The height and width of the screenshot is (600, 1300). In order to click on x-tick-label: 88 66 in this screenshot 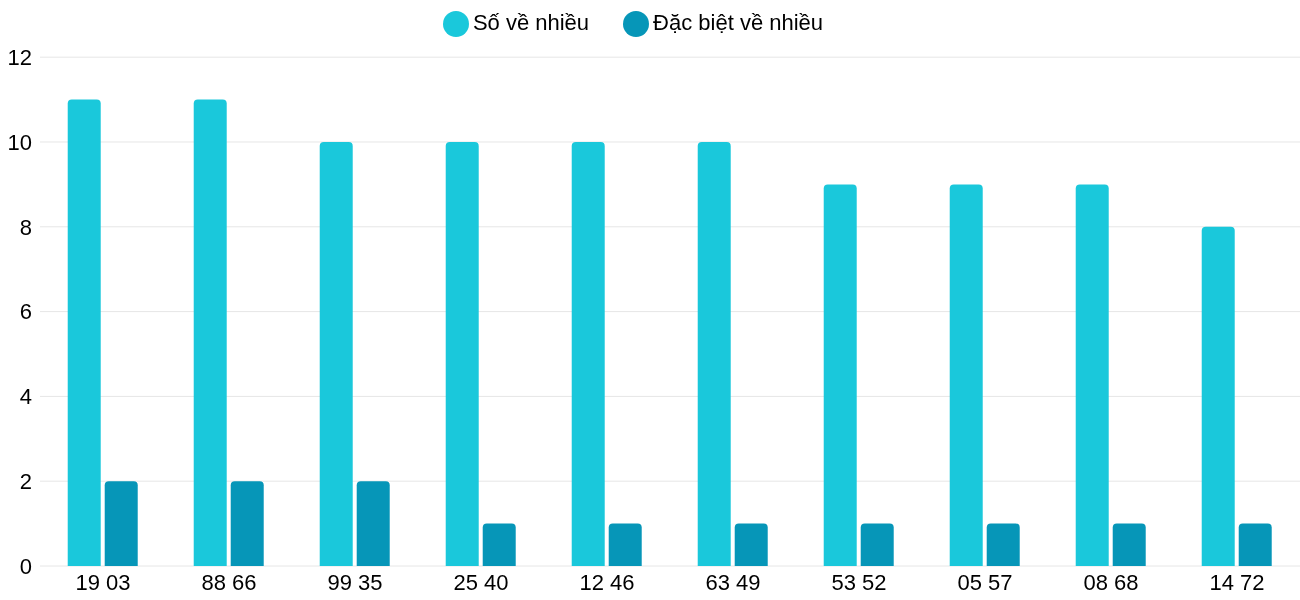, I will do `click(229, 582)`.